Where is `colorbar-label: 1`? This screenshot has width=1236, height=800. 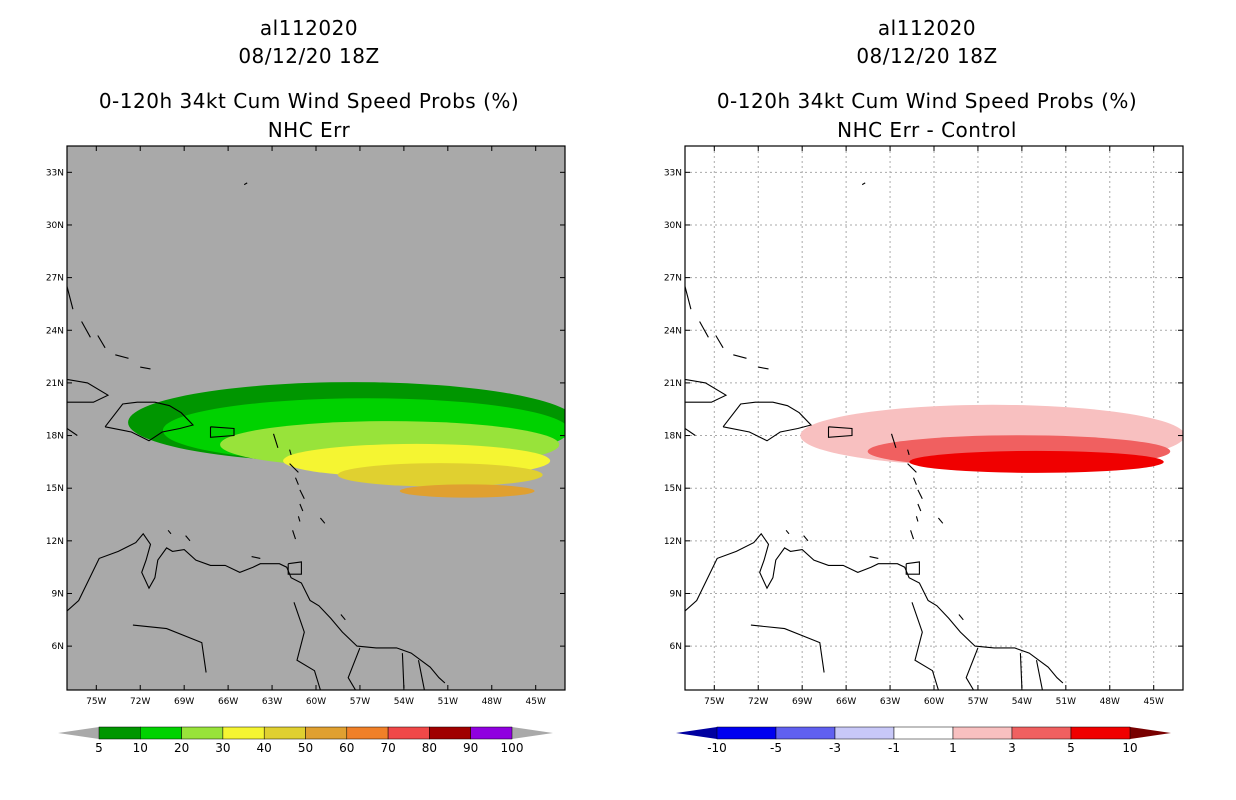 colorbar-label: 1 is located at coordinates (953, 748).